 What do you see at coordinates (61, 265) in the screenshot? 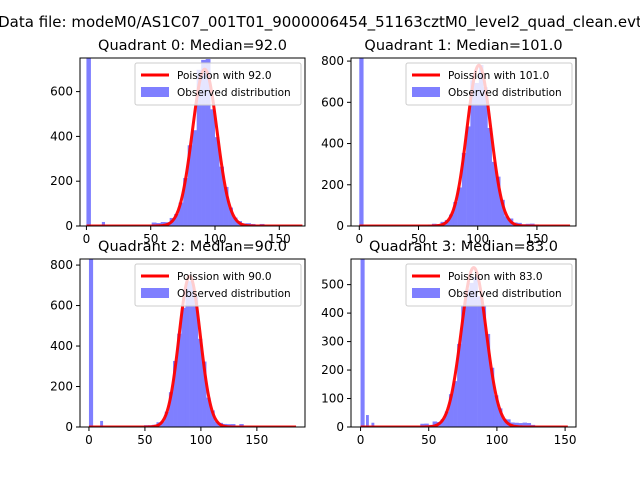
I see `y-tick-label: 800` at bounding box center [61, 265].